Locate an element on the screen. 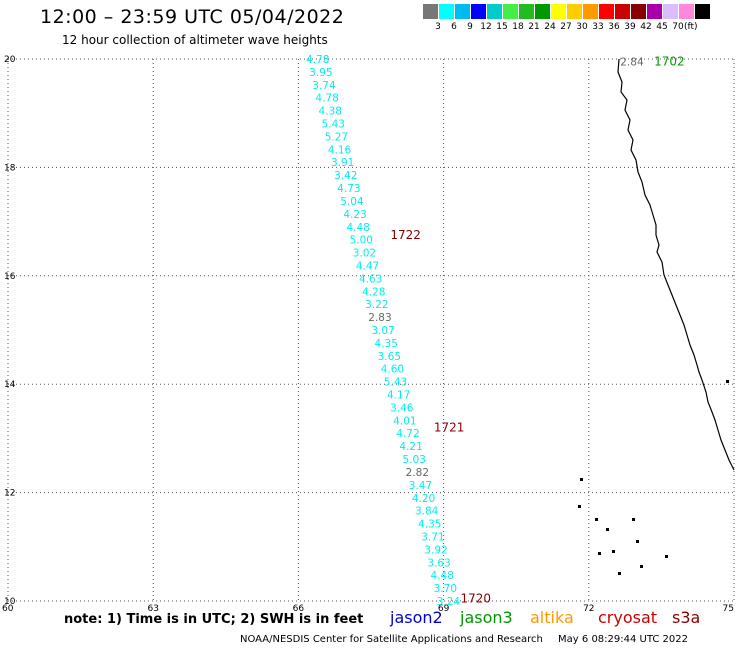 The width and height of the screenshot is (740, 650). time-label: 1721 is located at coordinates (449, 428).